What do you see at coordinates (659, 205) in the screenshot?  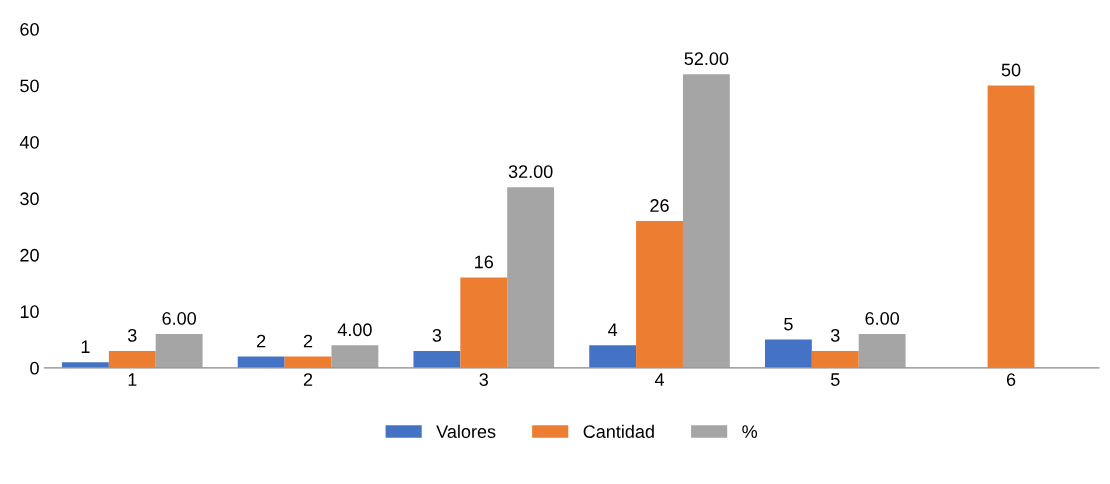 I see `data-label: 26` at bounding box center [659, 205].